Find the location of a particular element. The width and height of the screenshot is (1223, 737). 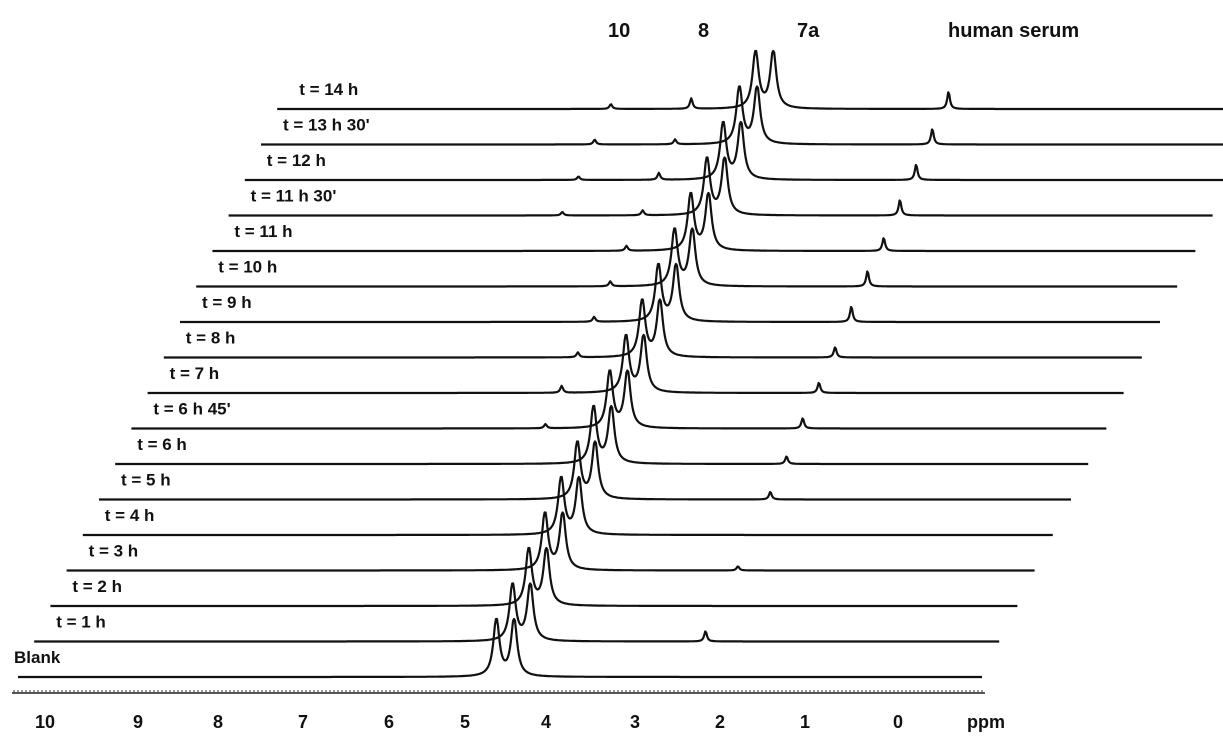

peak-label-human-serum: human serum is located at coordinates (1013, 31).